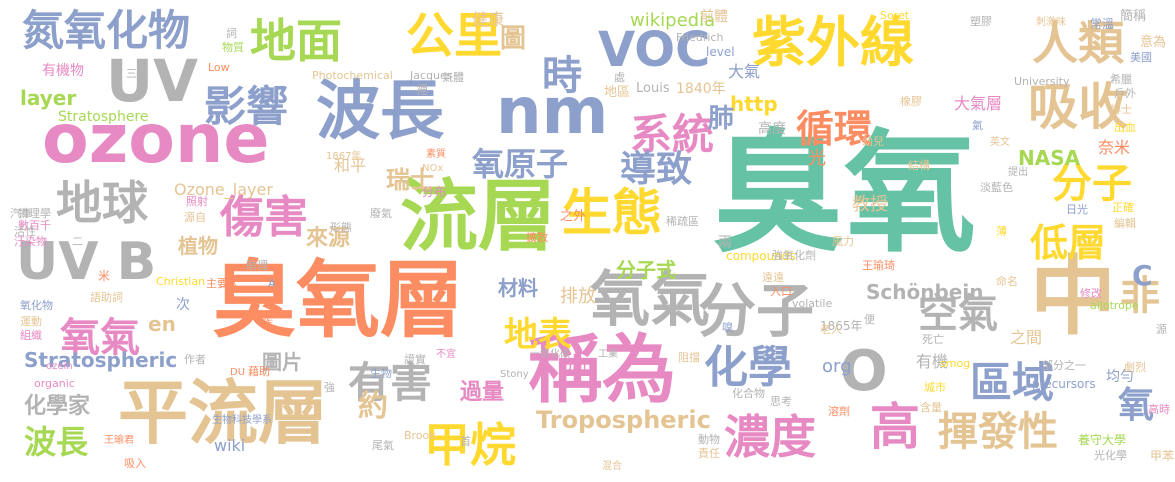  I want to click on word: 數百千, so click(34, 225).